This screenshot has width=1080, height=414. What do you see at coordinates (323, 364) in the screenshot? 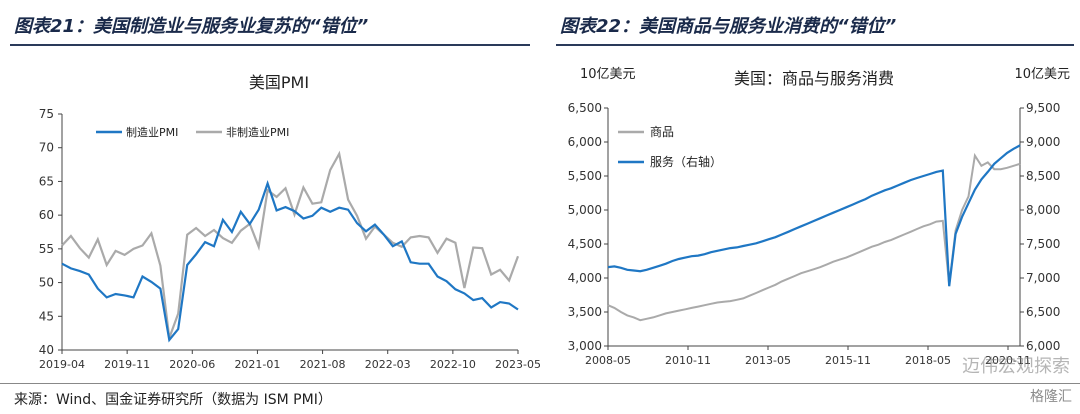
I see `x-tick-label: 2021-08` at bounding box center [323, 364].